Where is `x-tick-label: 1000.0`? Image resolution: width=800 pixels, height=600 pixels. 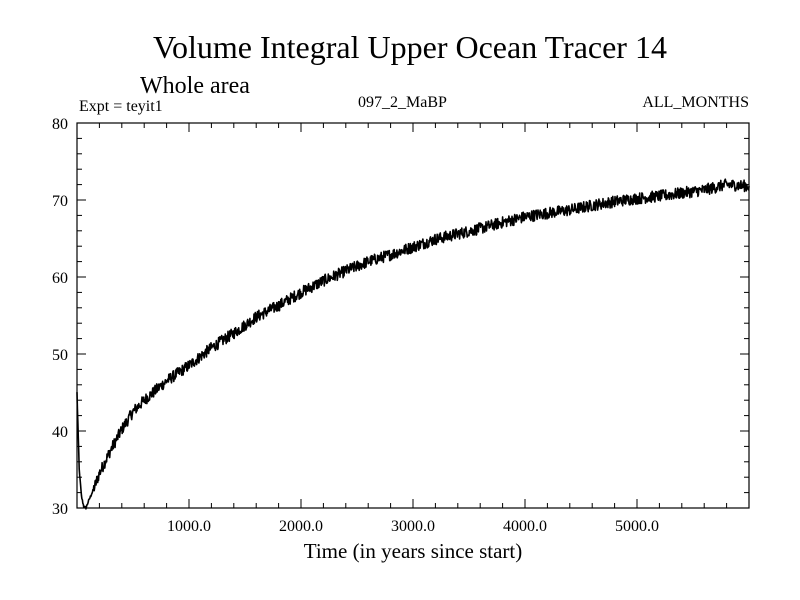
x-tick-label: 1000.0 is located at coordinates (189, 526).